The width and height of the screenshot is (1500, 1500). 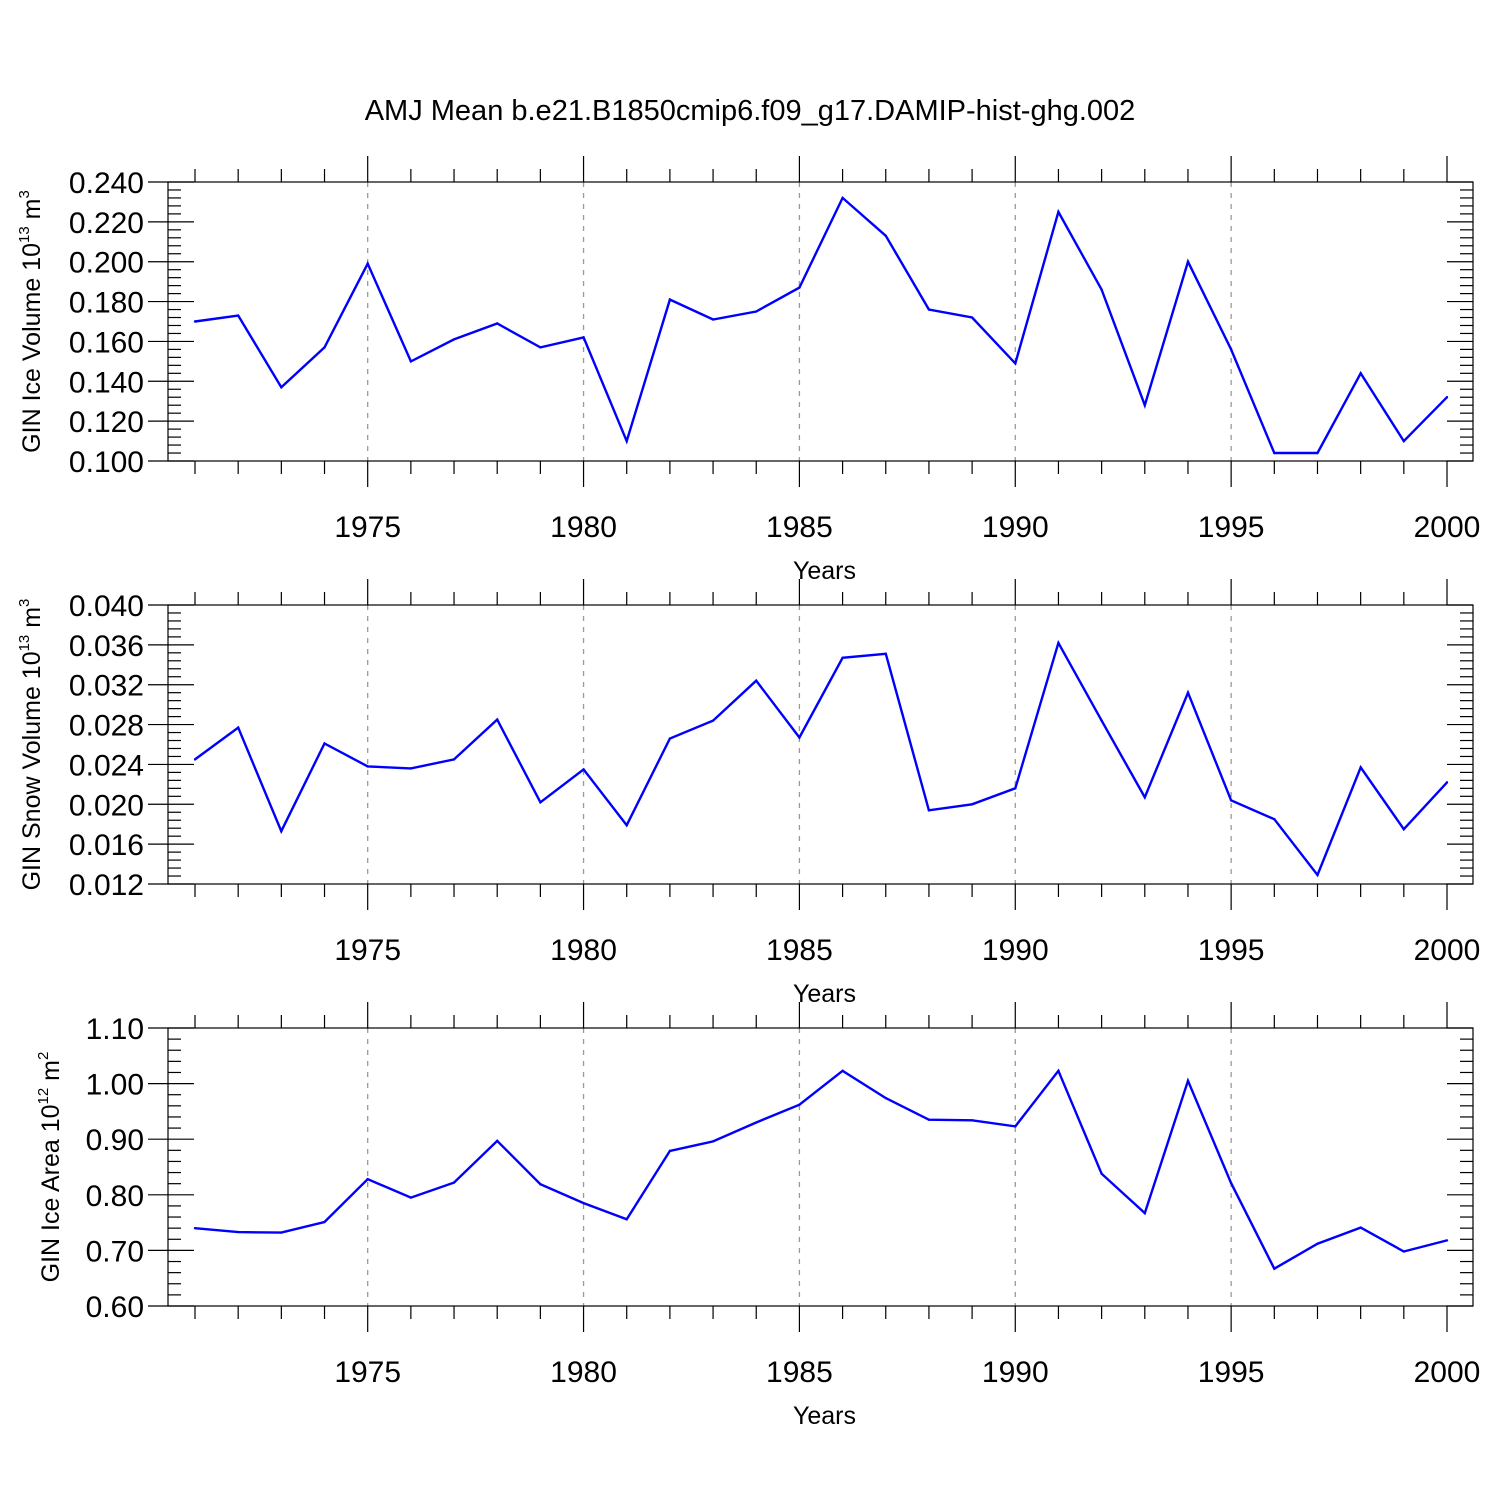 What do you see at coordinates (106, 303) in the screenshot?
I see `y-tick-label: 0.180` at bounding box center [106, 303].